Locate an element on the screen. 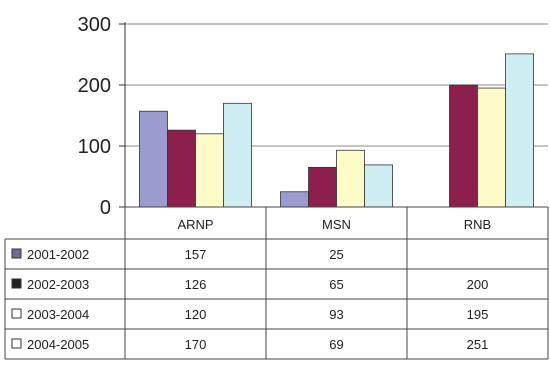  bar-rnb-2002-2003 is located at coordinates (463, 146).